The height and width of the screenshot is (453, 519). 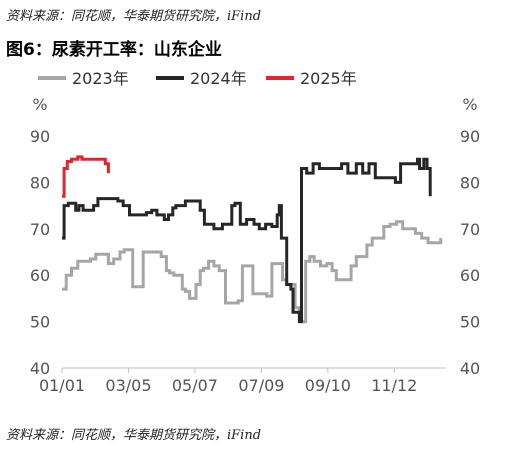 What do you see at coordinates (40, 322) in the screenshot?
I see `y-tick-label-left: 50` at bounding box center [40, 322].